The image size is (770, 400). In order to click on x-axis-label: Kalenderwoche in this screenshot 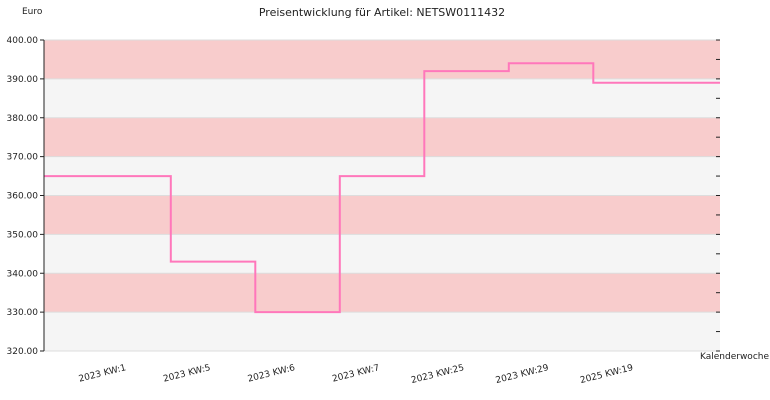, I will do `click(734, 357)`.